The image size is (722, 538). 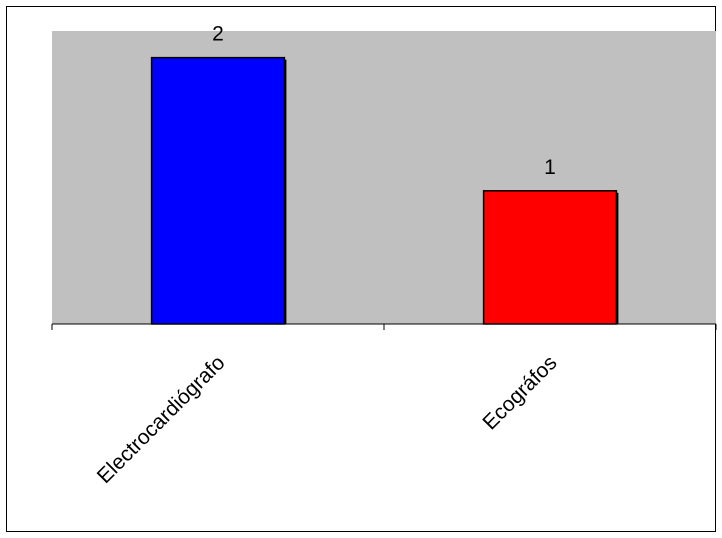 What do you see at coordinates (550, 167) in the screenshot?
I see `data-label: 1` at bounding box center [550, 167].